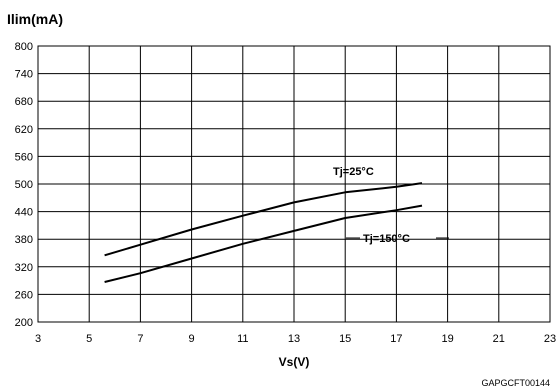 This screenshot has width=558, height=391. Describe the element at coordinates (24, 102) in the screenshot. I see `y-tick-label: 680` at that location.